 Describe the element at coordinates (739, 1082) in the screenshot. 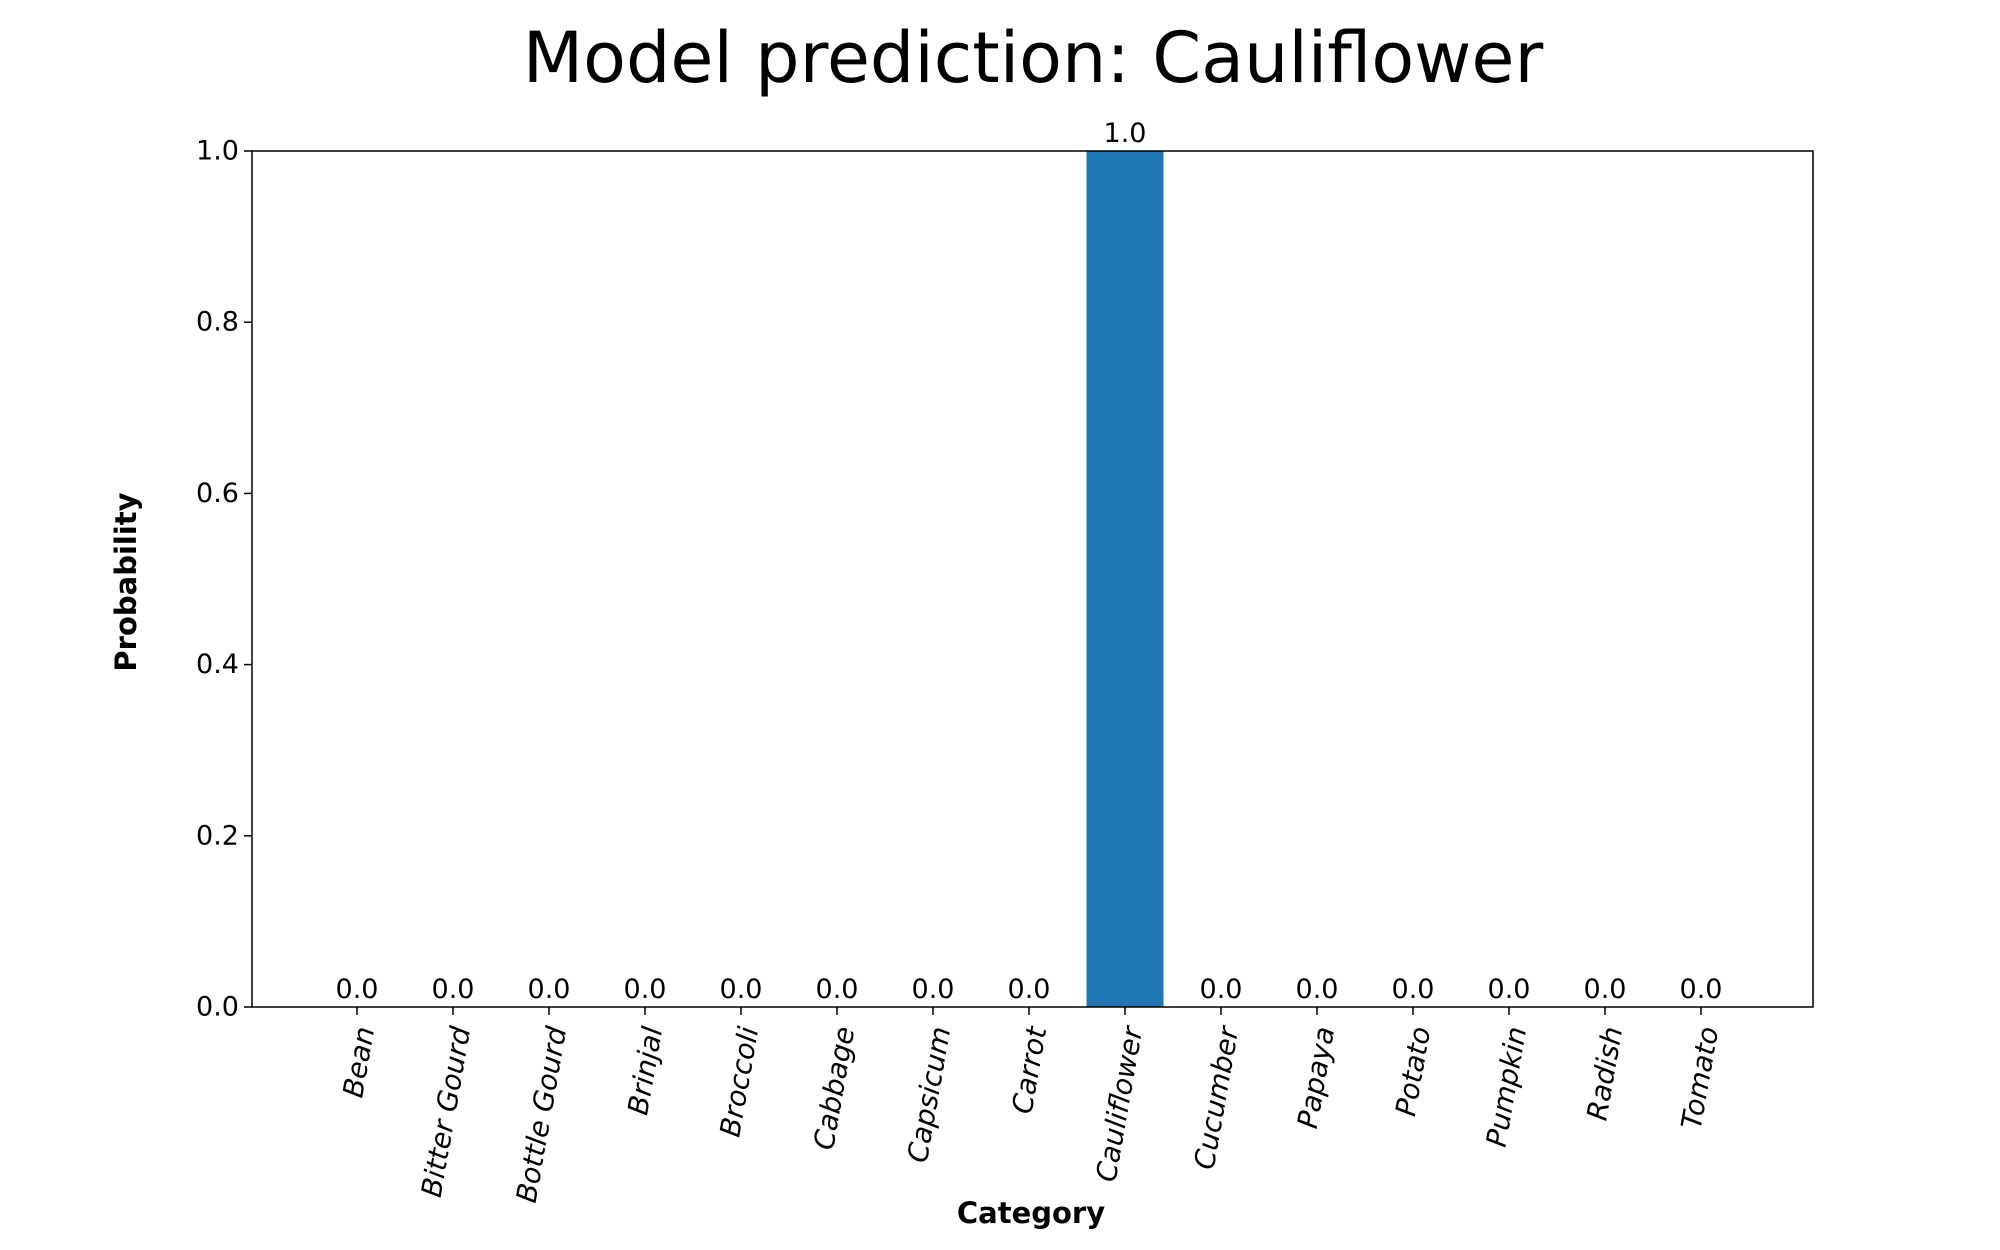

I see `x-tick-label: Broccoli` at that location.